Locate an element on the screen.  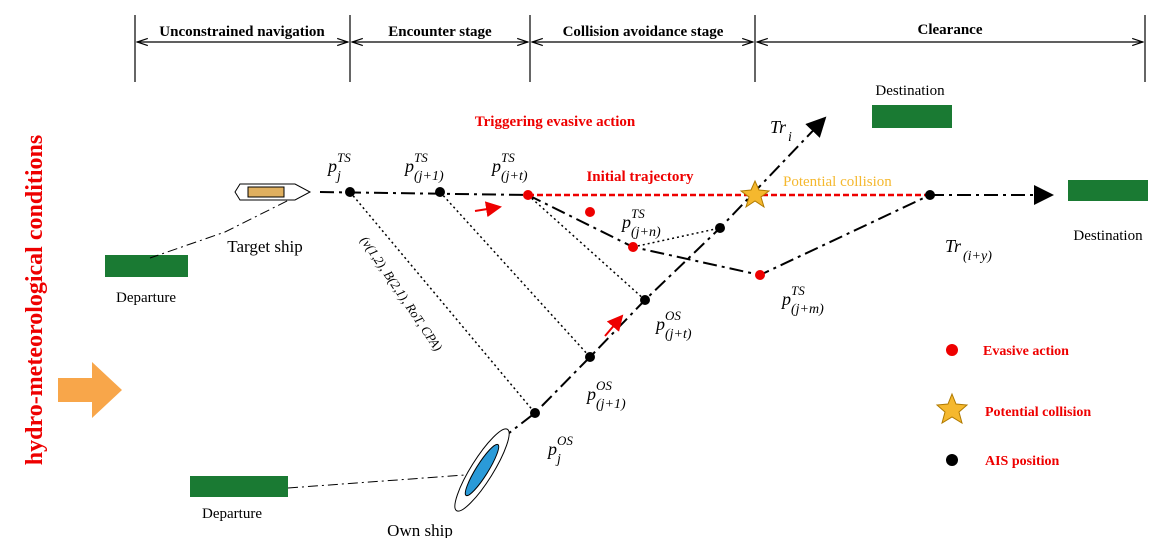
wind-arrow is located at coordinates (90, 390).